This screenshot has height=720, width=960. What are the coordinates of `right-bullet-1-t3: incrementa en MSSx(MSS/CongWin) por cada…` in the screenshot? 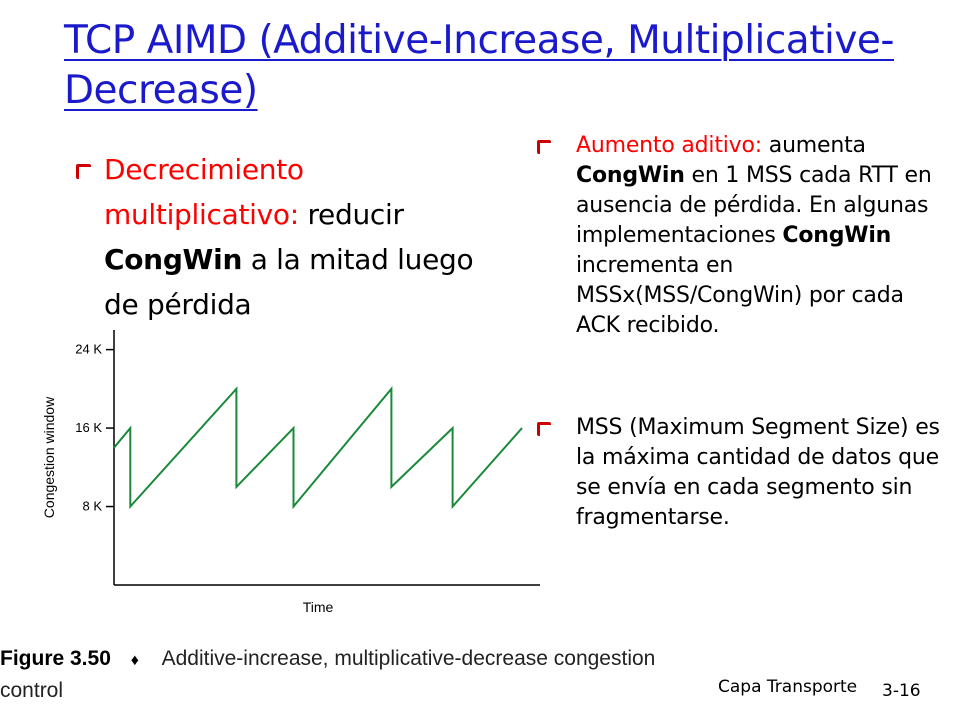 It's located at (740, 295).